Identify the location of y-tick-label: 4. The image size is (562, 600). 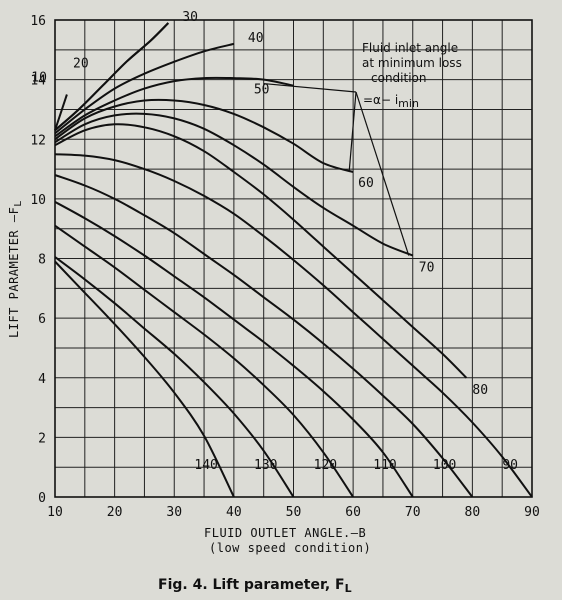
(42, 379).